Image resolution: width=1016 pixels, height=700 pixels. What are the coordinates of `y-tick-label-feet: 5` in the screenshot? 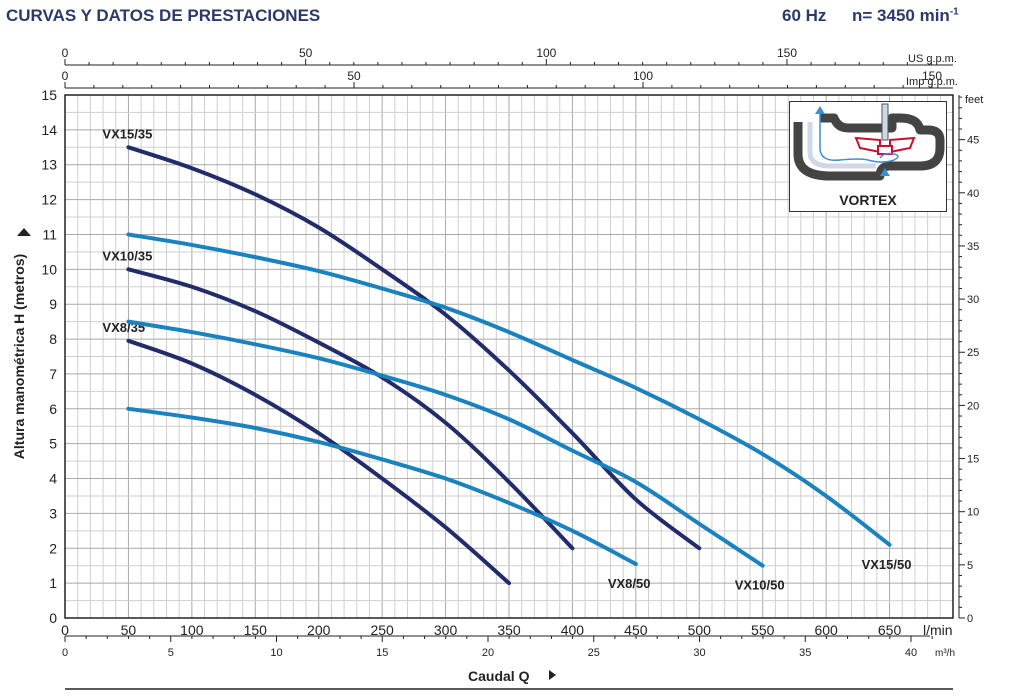 It's located at (970, 566).